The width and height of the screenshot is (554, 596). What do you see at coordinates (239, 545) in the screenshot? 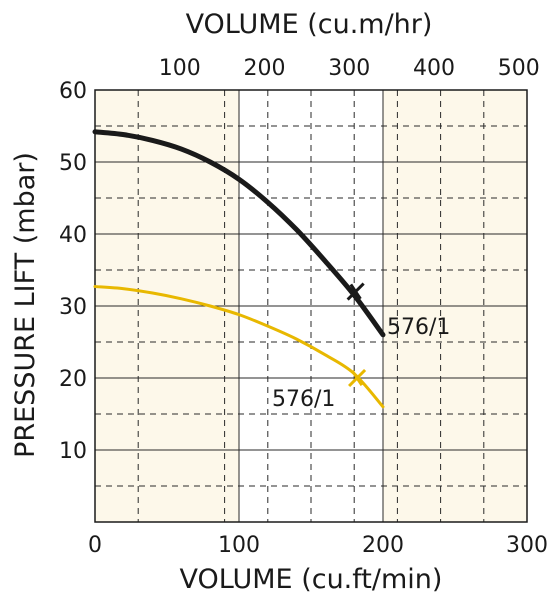
I see `x-tick-100: 100` at bounding box center [239, 545].